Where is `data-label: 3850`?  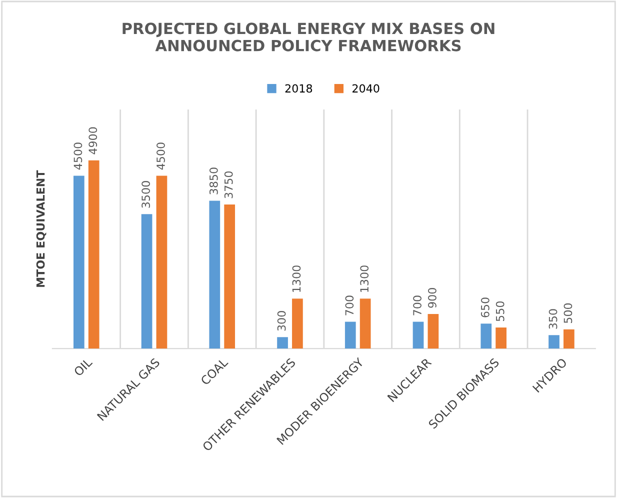 data-label: 3850 is located at coordinates (213, 181).